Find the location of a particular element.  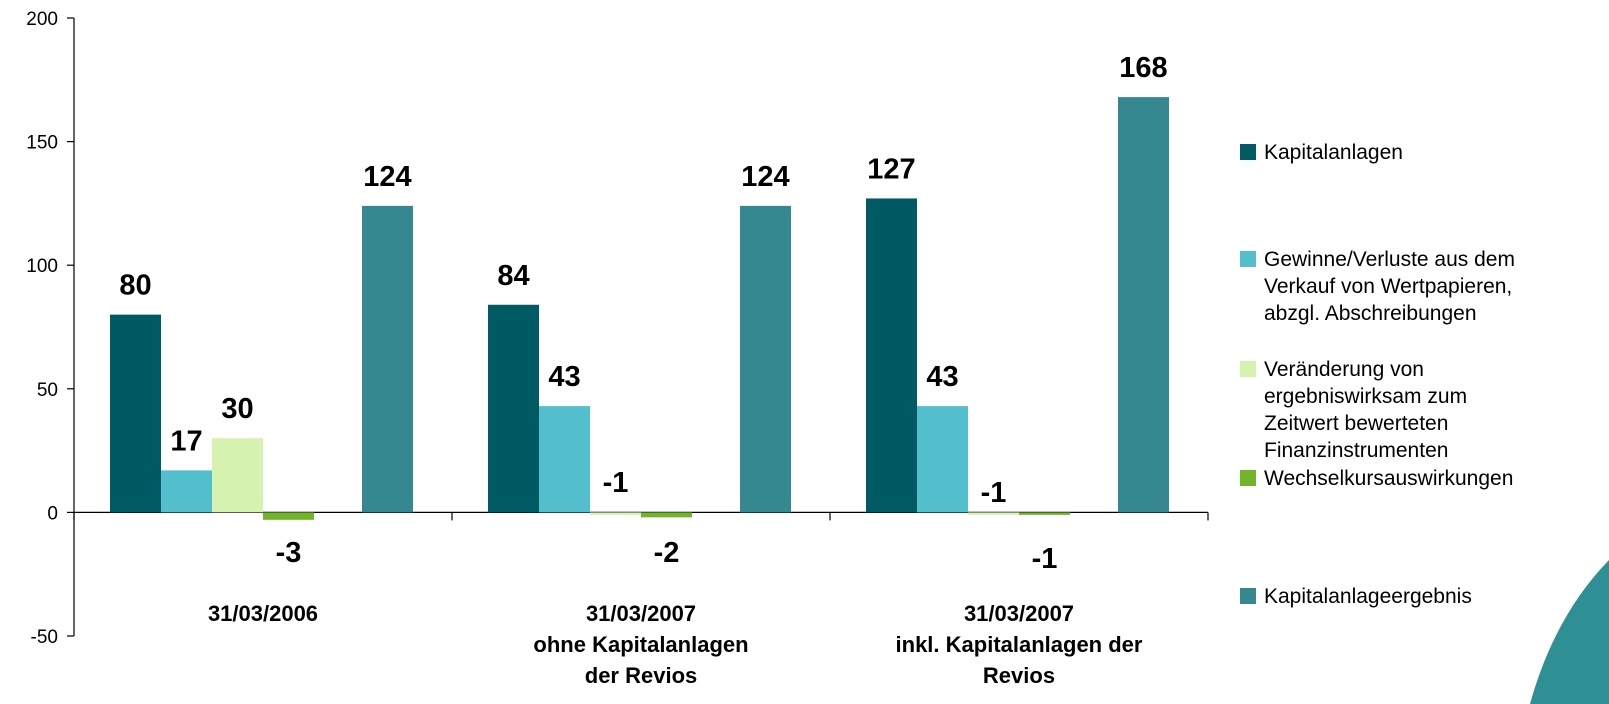

legend-label: Veränderung von is located at coordinates (1344, 369).